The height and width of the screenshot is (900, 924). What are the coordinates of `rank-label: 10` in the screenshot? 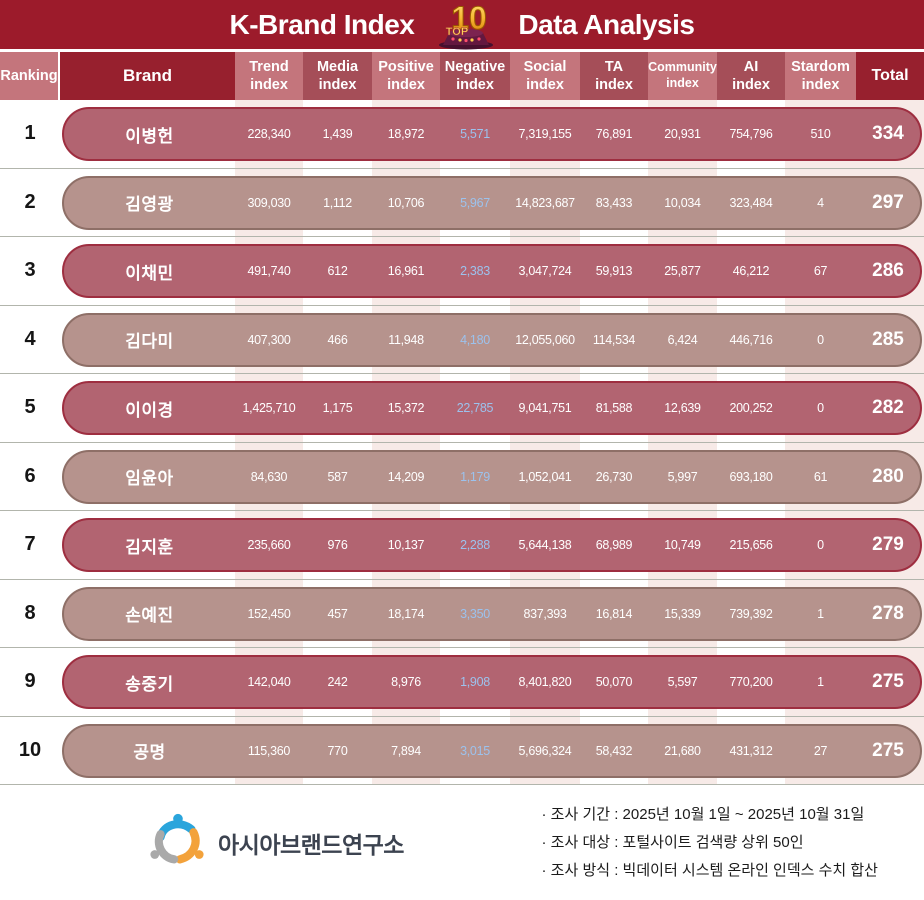 It's located at (30, 749).